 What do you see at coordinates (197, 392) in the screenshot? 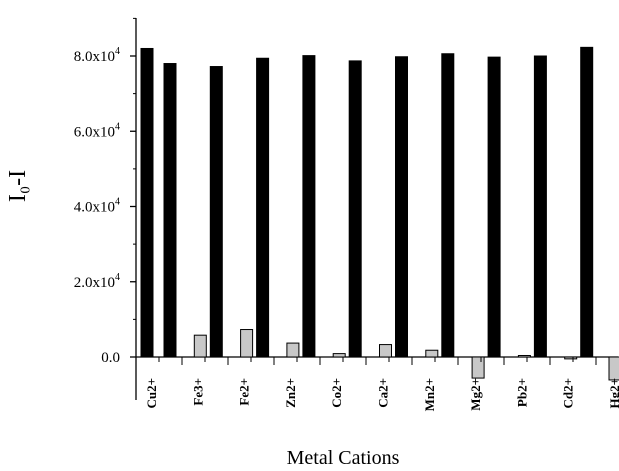
I see `category-label: Fe3+` at bounding box center [197, 392].